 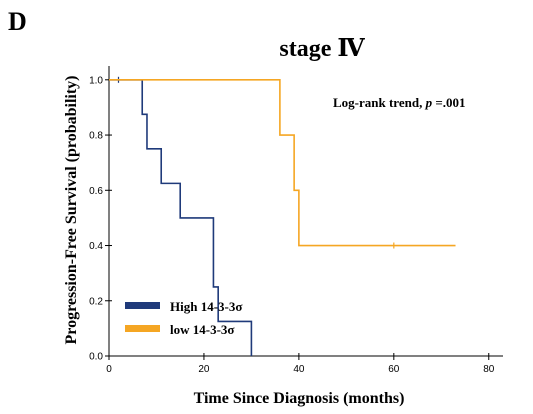 I want to click on legend-label-low: low 14-3-3σ, so click(x=202, y=329).